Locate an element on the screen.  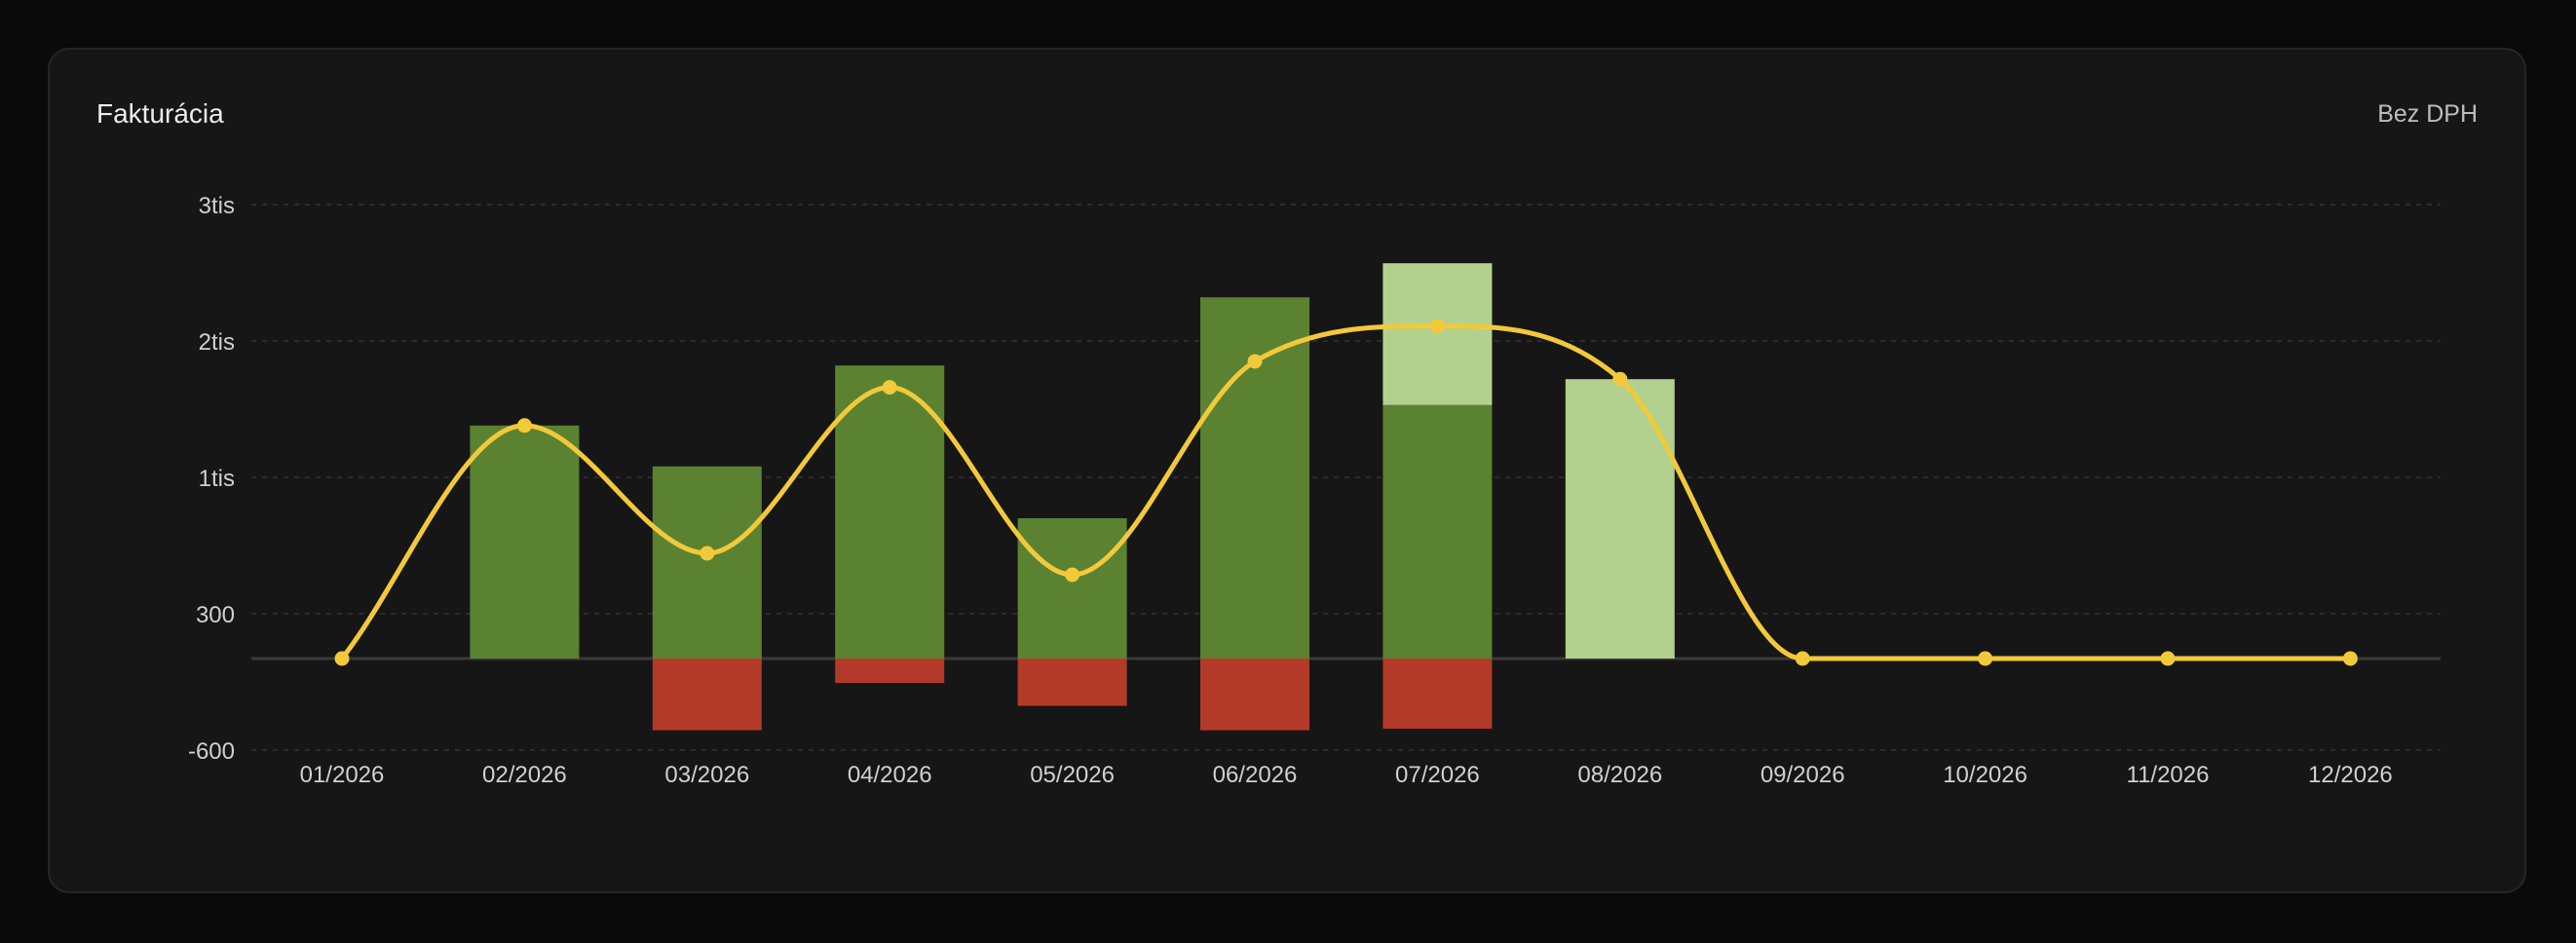
x-tick-label: 06/2026 is located at coordinates (1255, 775).